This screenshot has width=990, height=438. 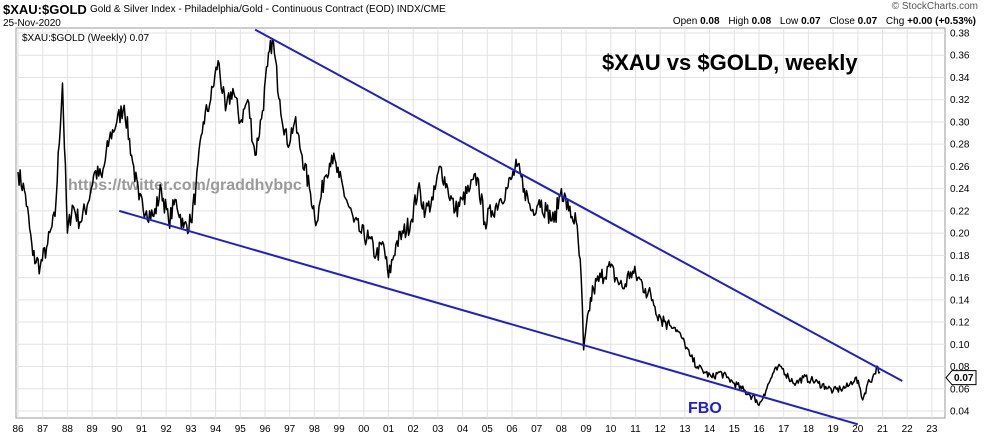 I want to click on x-tick-label: 89, so click(x=93, y=429).